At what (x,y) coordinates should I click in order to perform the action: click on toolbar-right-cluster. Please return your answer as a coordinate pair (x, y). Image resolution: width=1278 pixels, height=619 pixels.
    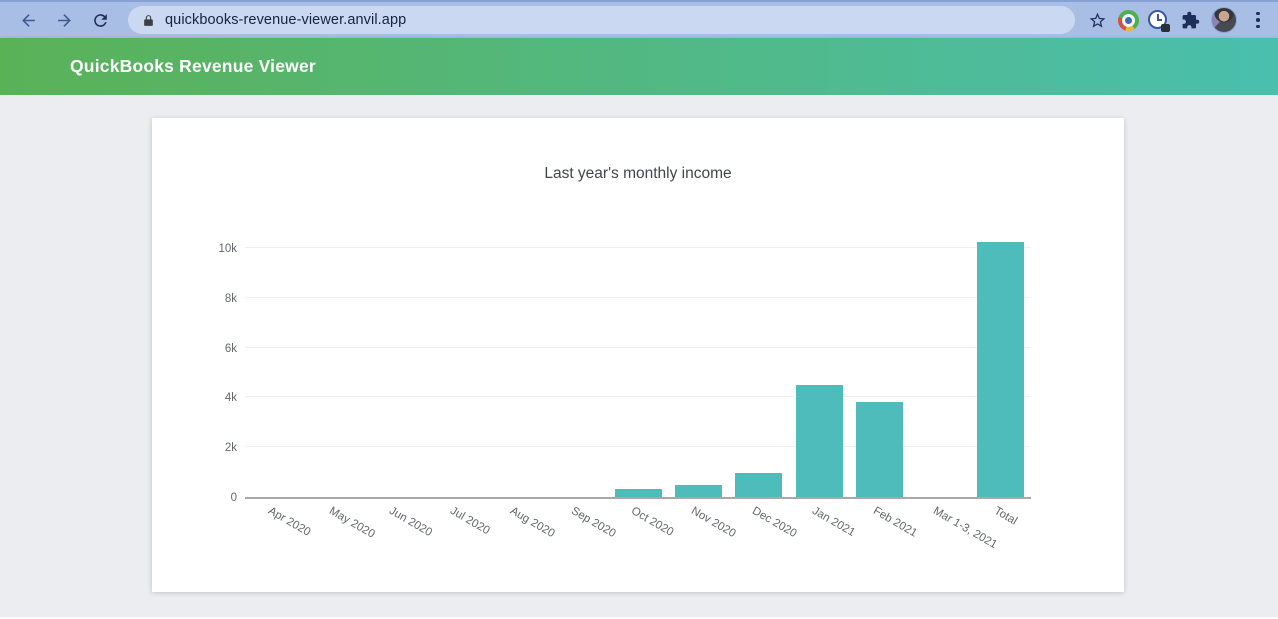
    Looking at the image, I should click on (1177, 20).